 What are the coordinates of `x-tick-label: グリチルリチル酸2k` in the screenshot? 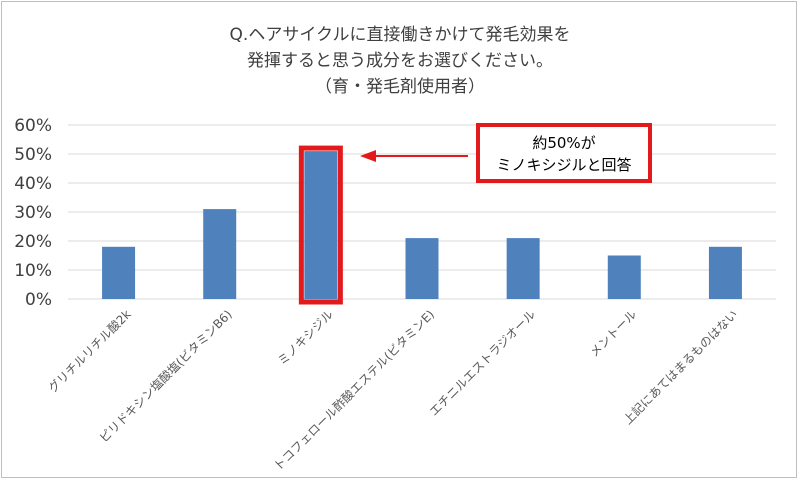 It's located at (89, 350).